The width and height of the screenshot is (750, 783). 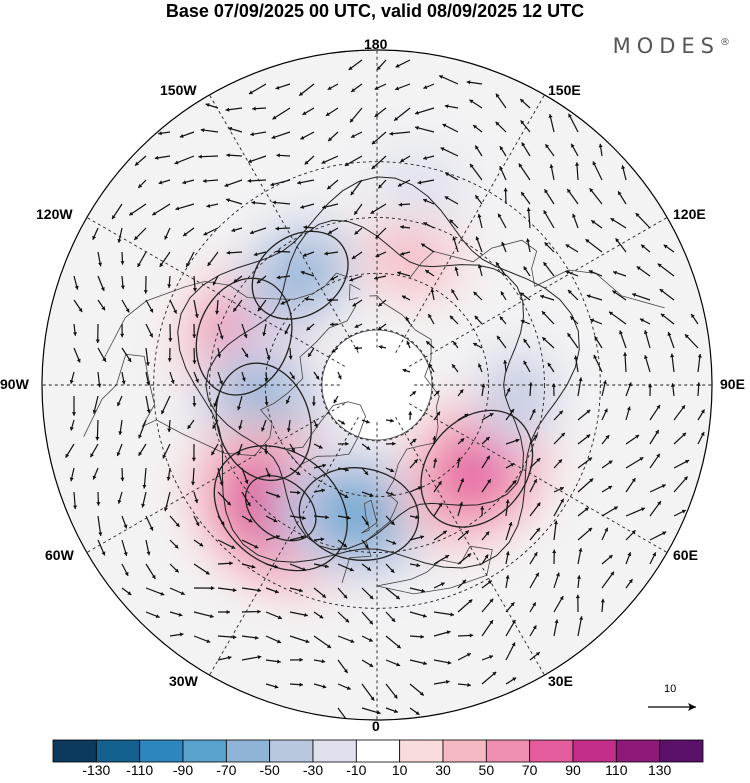 I want to click on contour-line, so click(x=244, y=336).